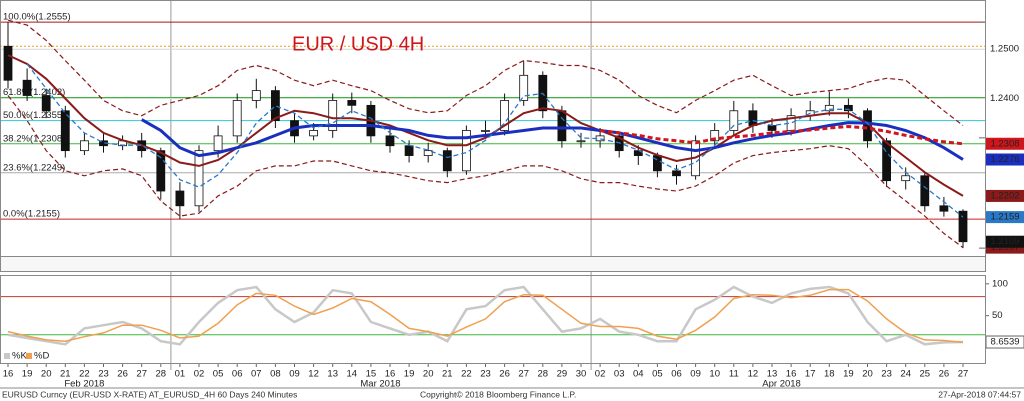  I want to click on x-tick-label: 30, so click(581, 374).